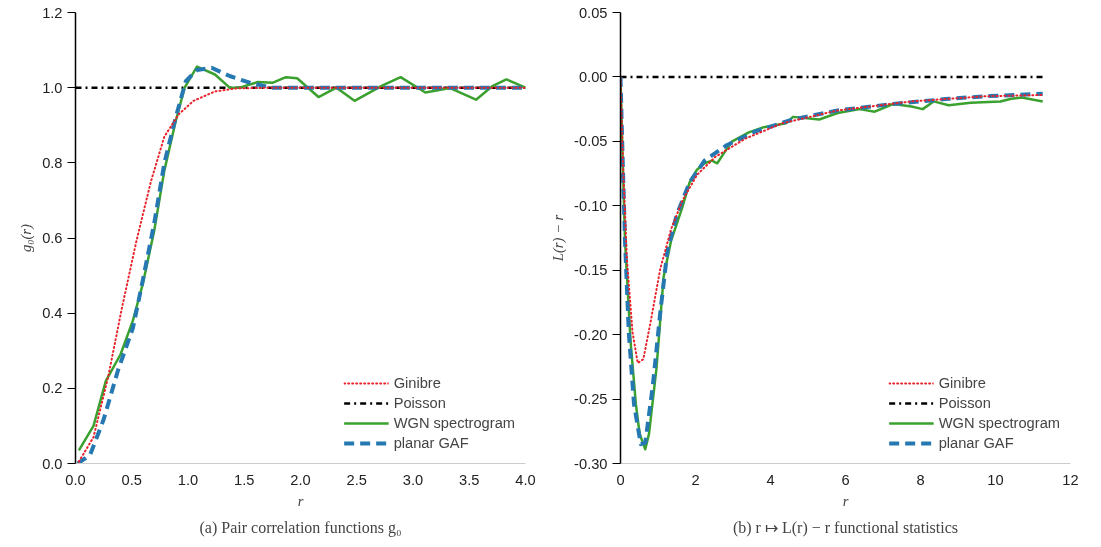  What do you see at coordinates (356, 479) in the screenshot?
I see `x-tick-label: 2.5` at bounding box center [356, 479].